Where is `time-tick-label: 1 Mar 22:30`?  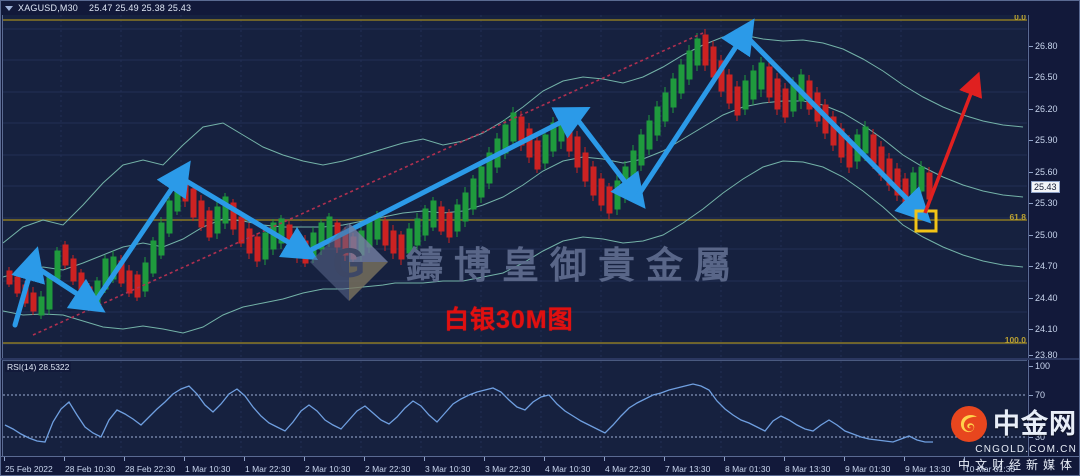 time-tick-label: 1 Mar 22:30 is located at coordinates (268, 469).